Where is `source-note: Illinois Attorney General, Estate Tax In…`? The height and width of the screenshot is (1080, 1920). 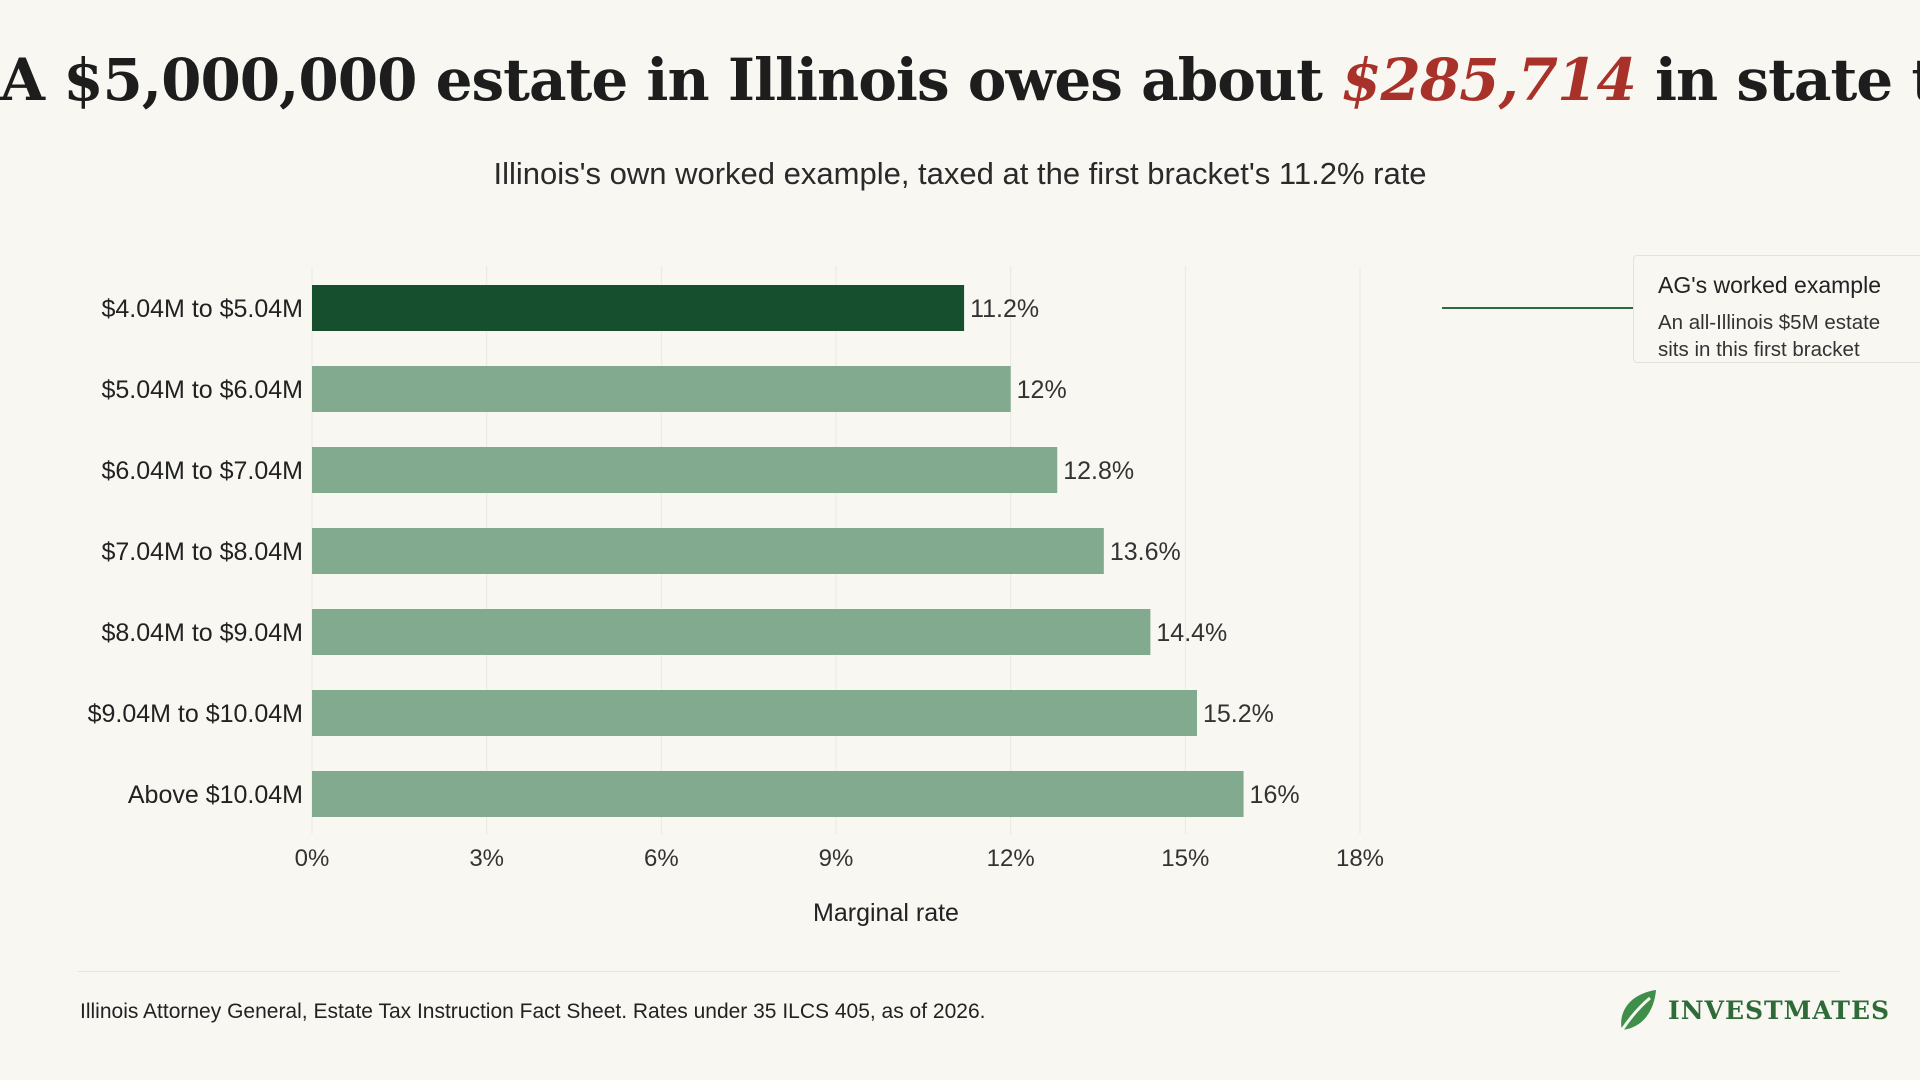
source-note: Illinois Attorney General, Estate Tax In… is located at coordinates (533, 1011).